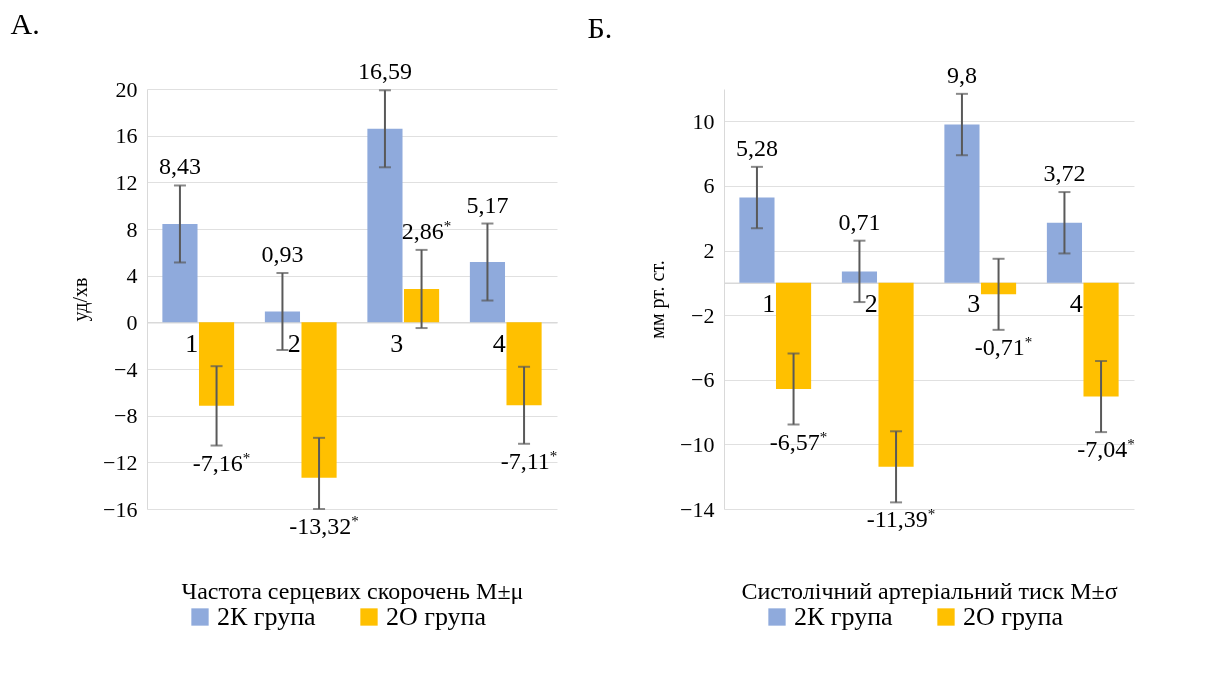  Describe the element at coordinates (529, 460) in the screenshot. I see `data-label: -7,11$^{*}$` at that location.